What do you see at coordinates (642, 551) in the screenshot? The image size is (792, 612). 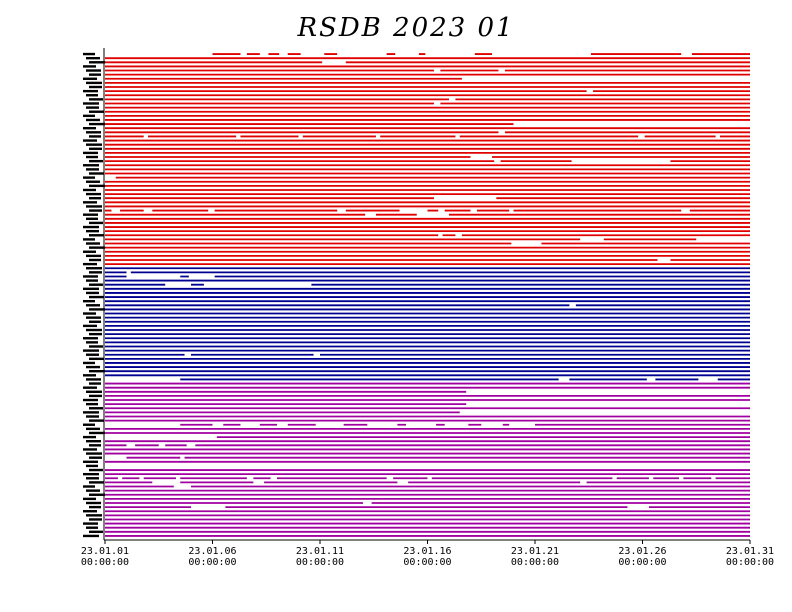 I see `x-tick-label: 23.01.26` at bounding box center [642, 551].